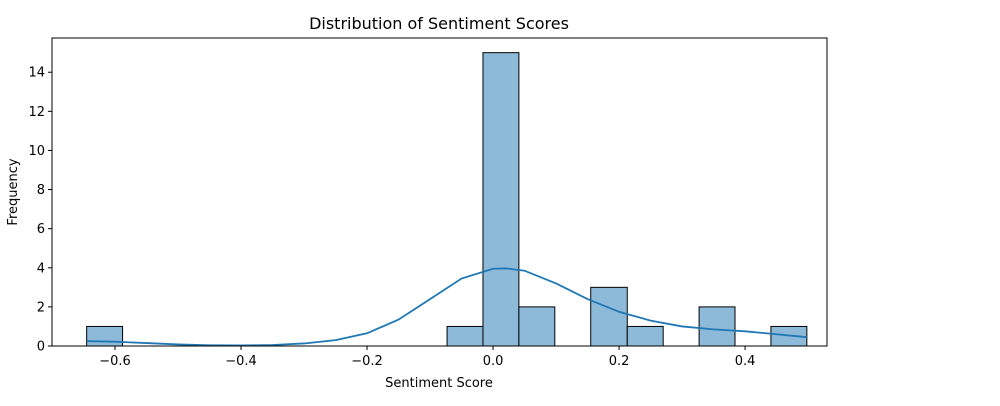  I want to click on y-tick-label-5: 10, so click(36, 151).